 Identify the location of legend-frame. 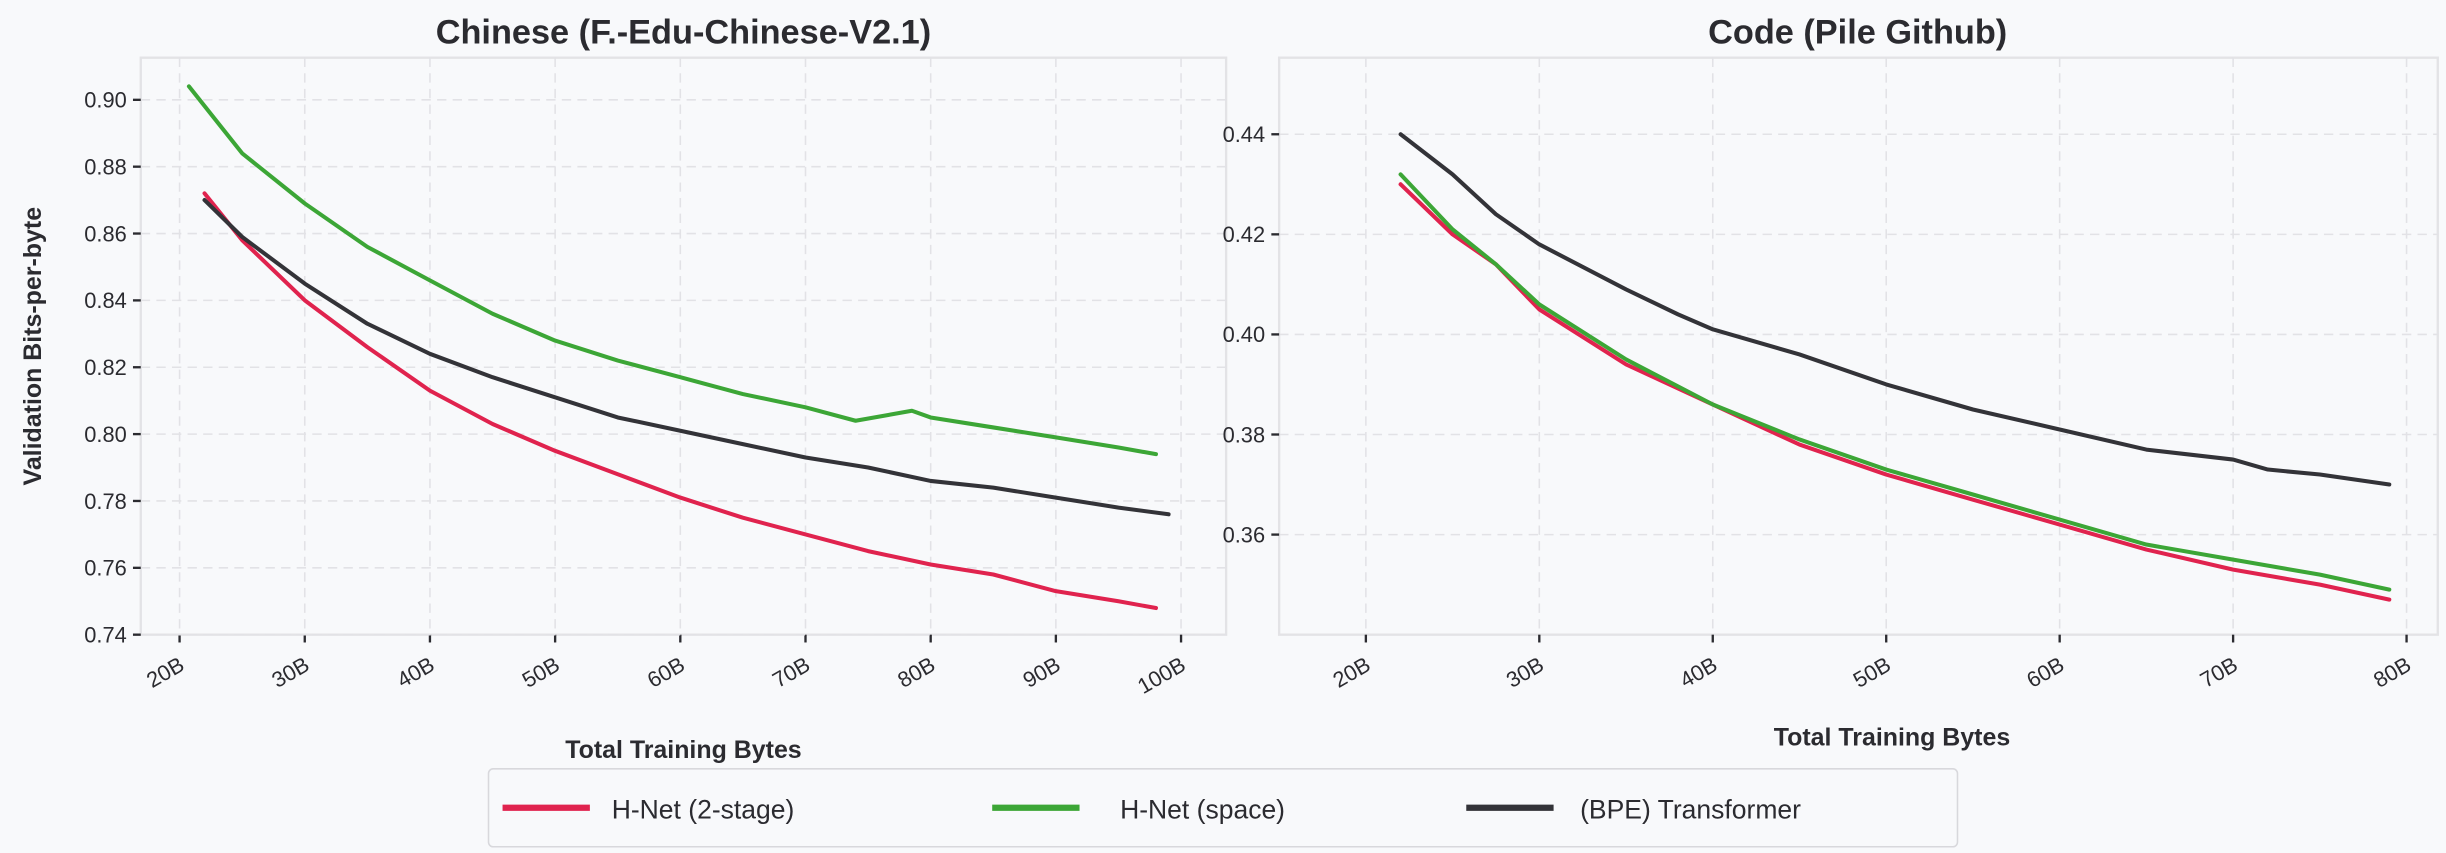
(1223, 808).